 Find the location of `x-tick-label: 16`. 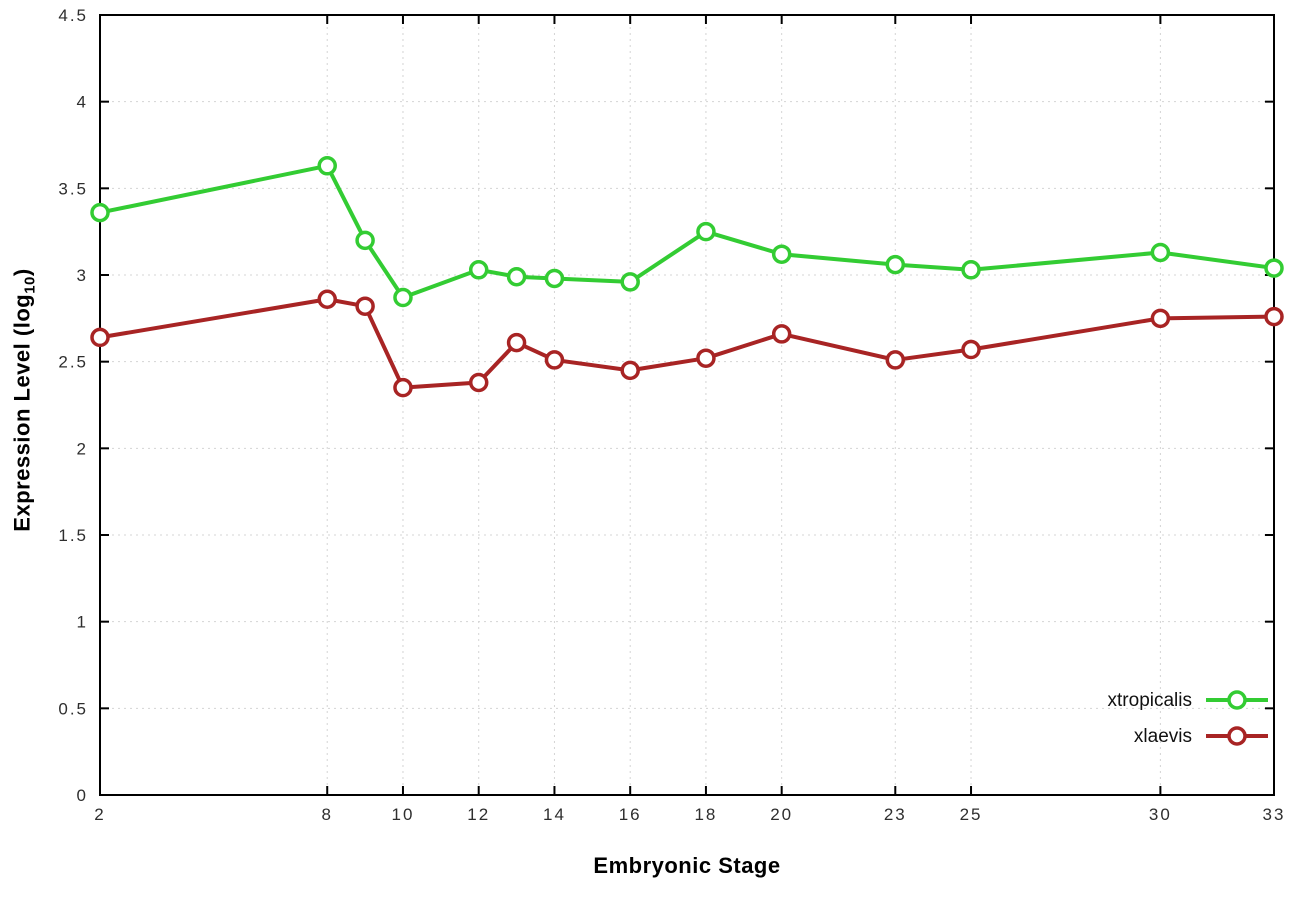

x-tick-label: 16 is located at coordinates (630, 814).